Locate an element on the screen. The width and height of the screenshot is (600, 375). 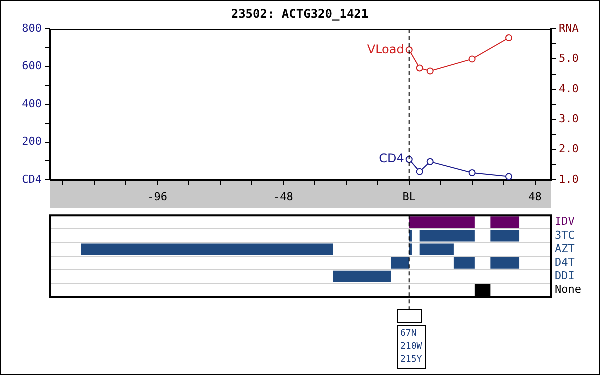
y2-tick-label: 2.0 is located at coordinates (569, 149).